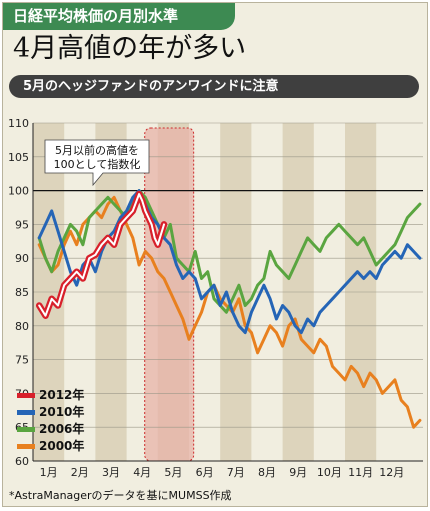 The width and height of the screenshot is (430, 511). Describe the element at coordinates (142, 472) in the screenshot. I see `x-tick-label: 4月` at that location.